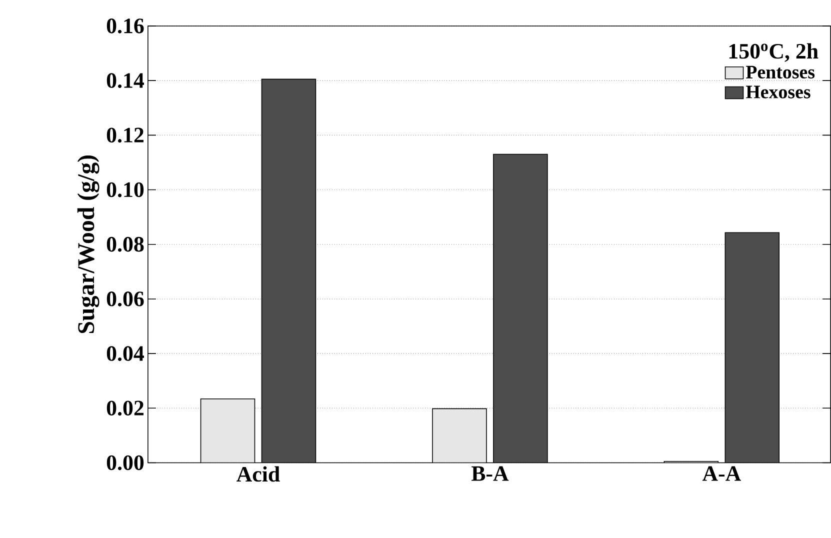 The width and height of the screenshot is (831, 538). What do you see at coordinates (490, 473) in the screenshot?
I see `x-tick-label: B-A` at bounding box center [490, 473].